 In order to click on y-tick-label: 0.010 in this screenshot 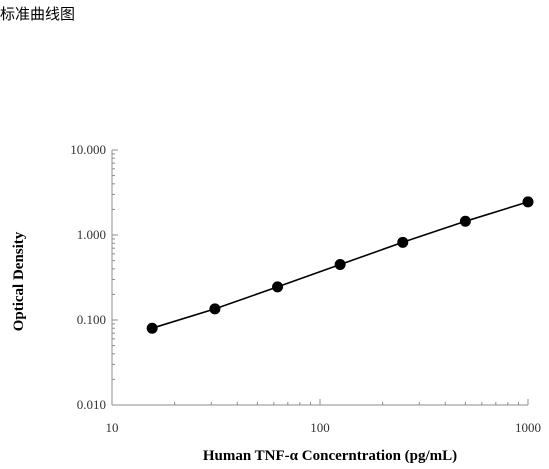, I will do `click(91, 404)`.